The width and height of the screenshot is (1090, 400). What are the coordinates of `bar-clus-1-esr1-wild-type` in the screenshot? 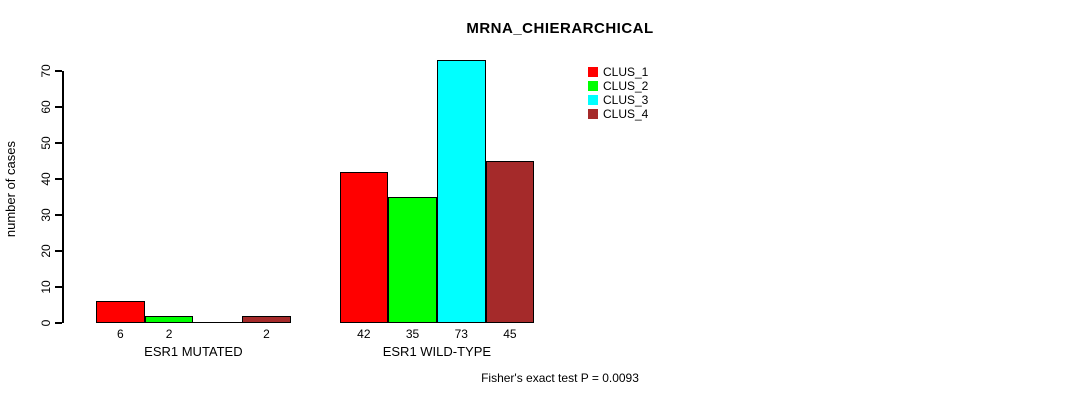 It's located at (364, 247).